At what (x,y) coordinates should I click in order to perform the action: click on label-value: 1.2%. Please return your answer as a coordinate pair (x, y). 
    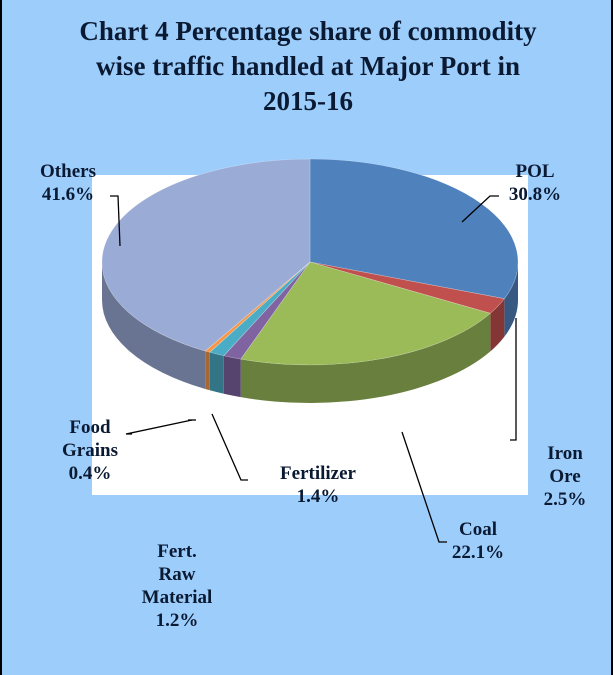
    Looking at the image, I should click on (177, 620).